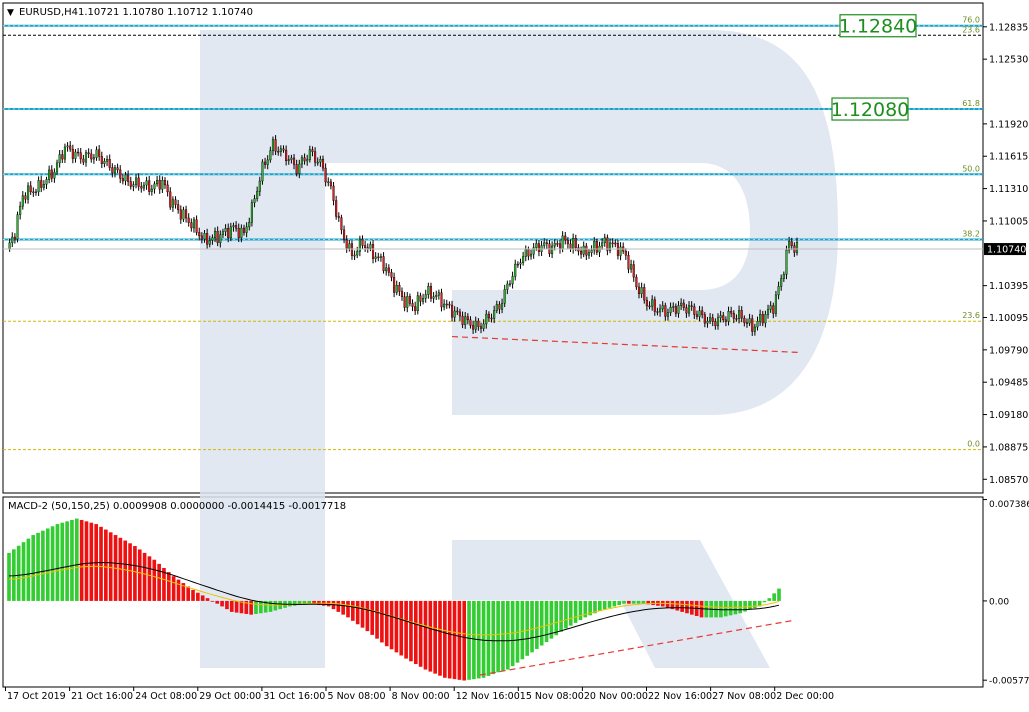 Image resolution: width=1029 pixels, height=712 pixels. What do you see at coordinates (1008, 350) in the screenshot?
I see `price-tick-label: 1.09790` at bounding box center [1008, 350].